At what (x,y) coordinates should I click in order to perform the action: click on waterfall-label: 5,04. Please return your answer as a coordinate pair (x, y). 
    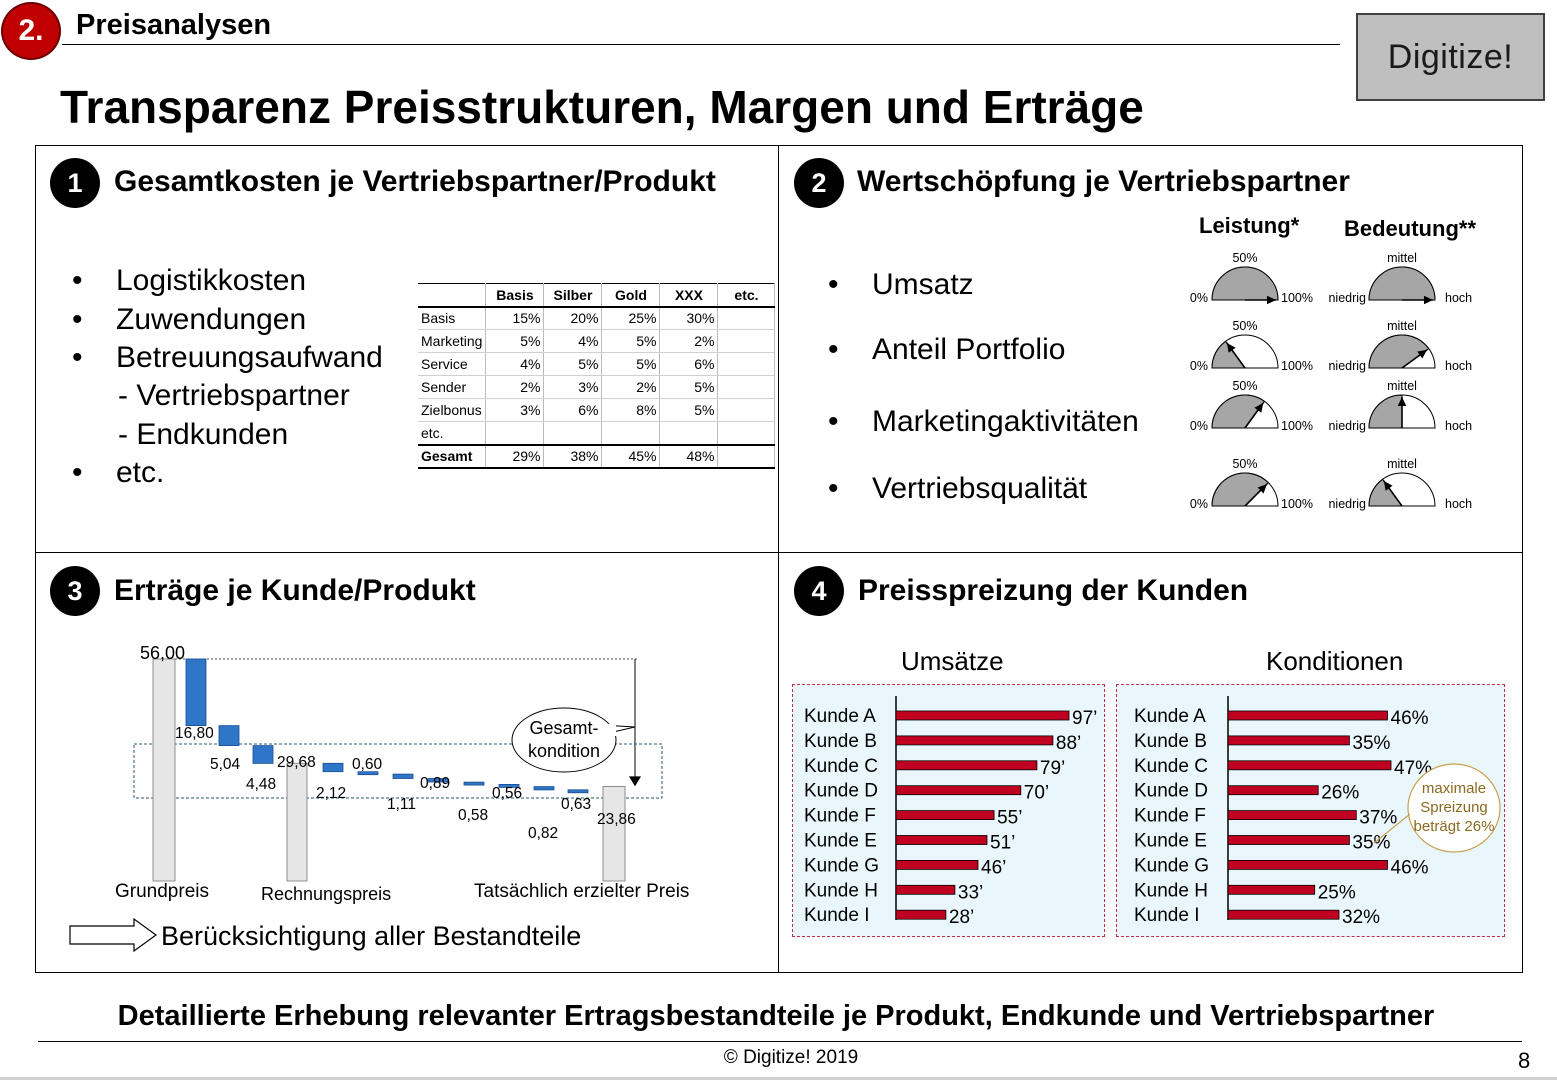
    Looking at the image, I should click on (225, 764).